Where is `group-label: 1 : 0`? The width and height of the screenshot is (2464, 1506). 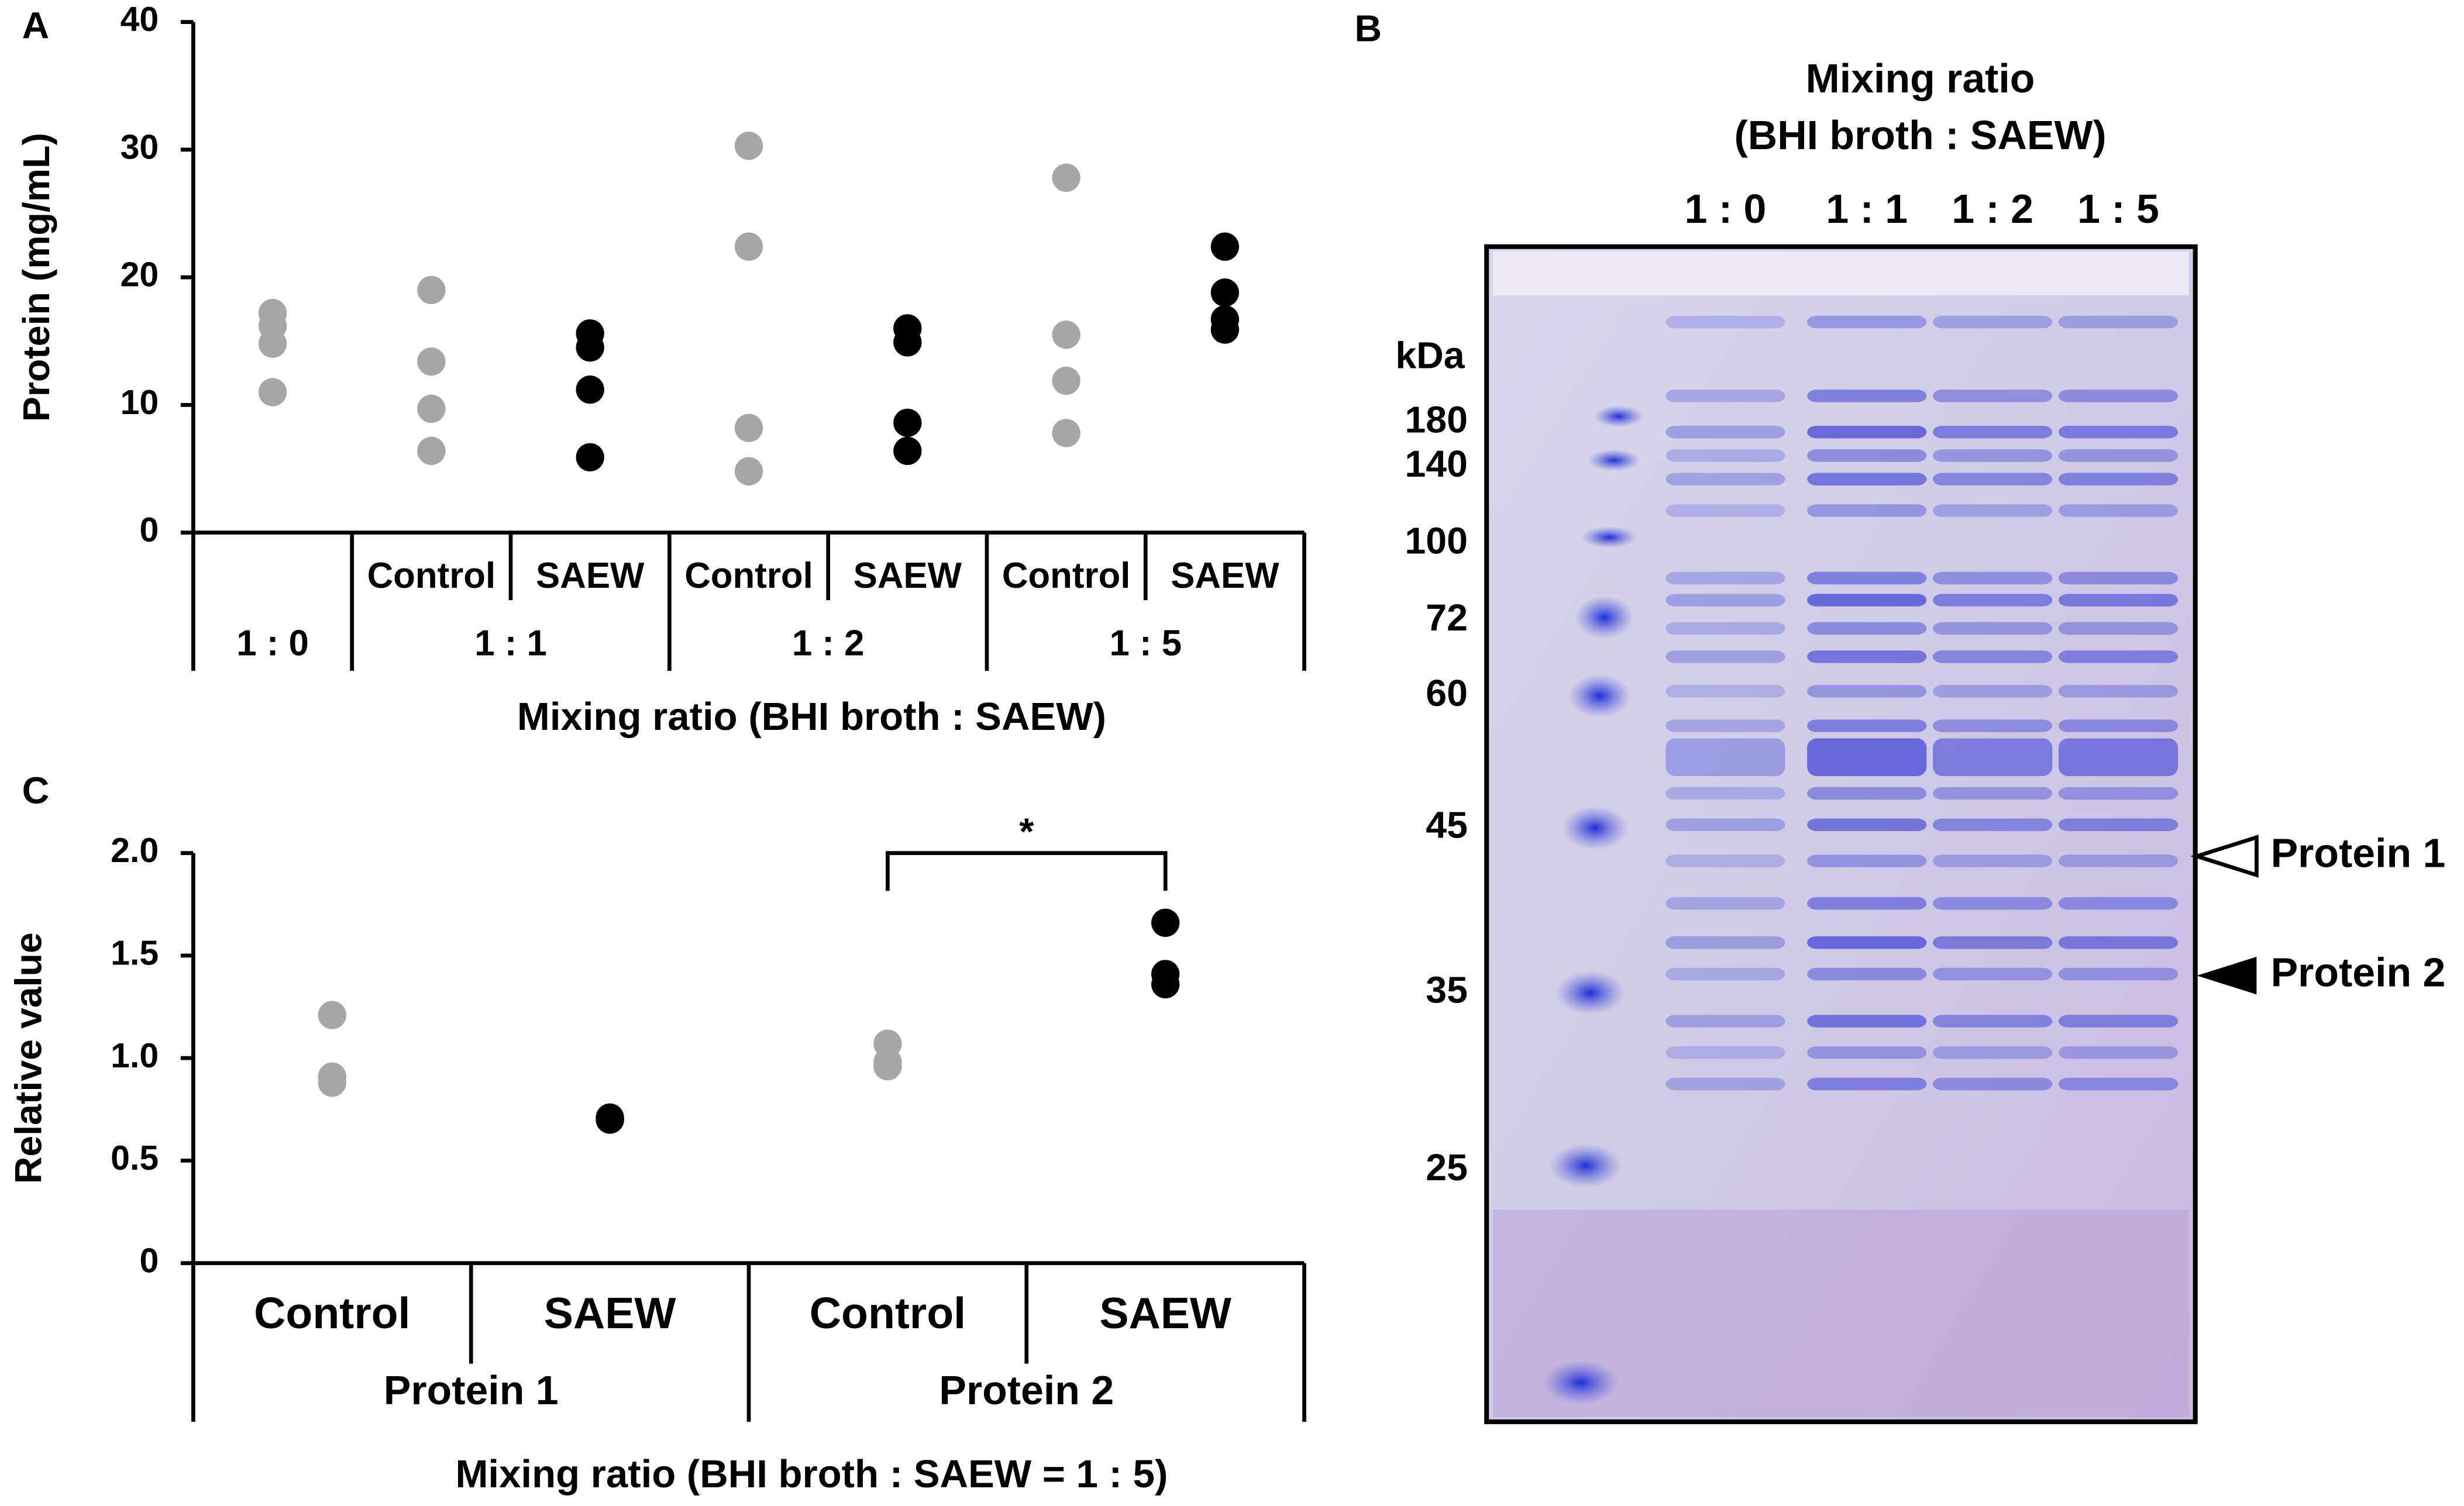 group-label: 1 : 0 is located at coordinates (273, 643).